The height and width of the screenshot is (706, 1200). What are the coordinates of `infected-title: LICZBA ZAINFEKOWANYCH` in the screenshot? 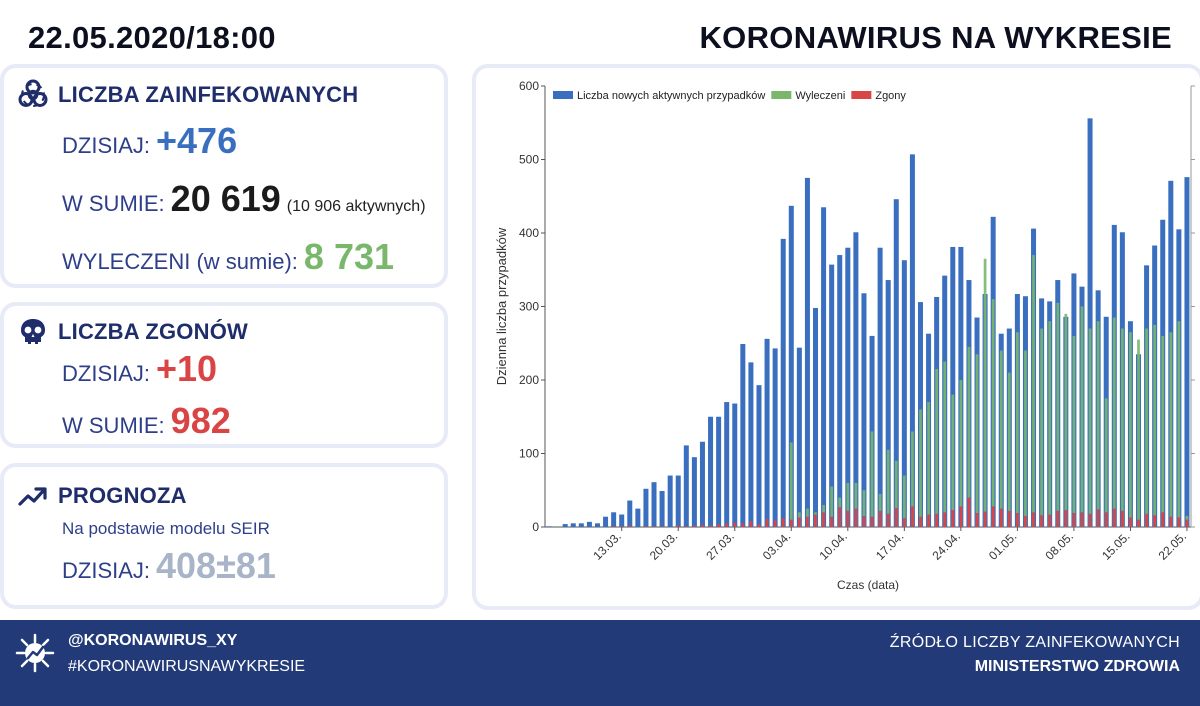 It's located at (208, 94).